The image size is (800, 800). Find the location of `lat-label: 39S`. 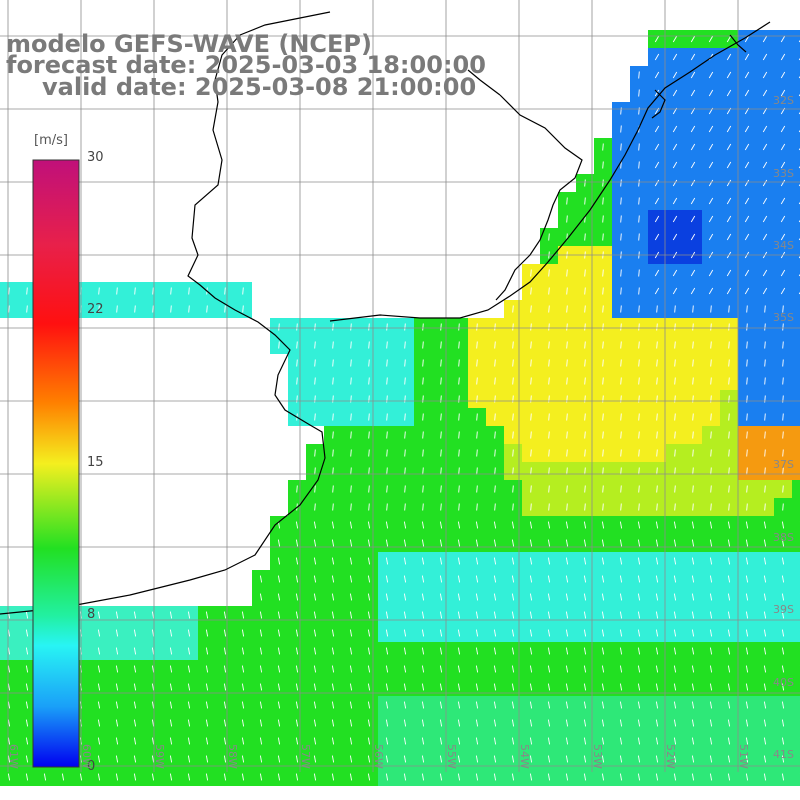

lat-label: 39S is located at coordinates (783, 609).